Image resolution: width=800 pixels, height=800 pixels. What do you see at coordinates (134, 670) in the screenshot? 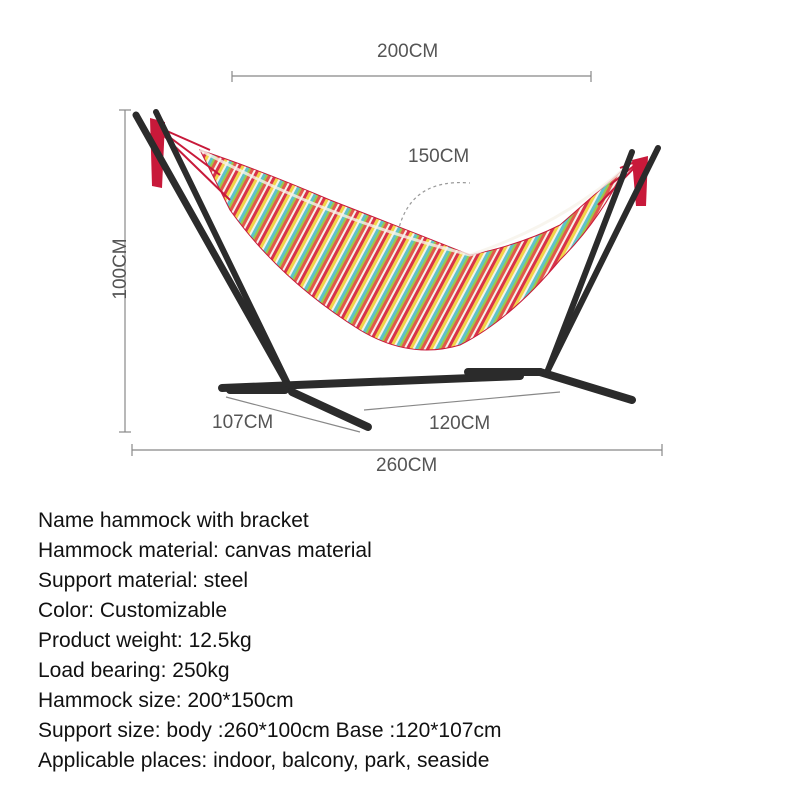
I see `spec-load-bearing: Load bearing: 250kg` at bounding box center [134, 670].